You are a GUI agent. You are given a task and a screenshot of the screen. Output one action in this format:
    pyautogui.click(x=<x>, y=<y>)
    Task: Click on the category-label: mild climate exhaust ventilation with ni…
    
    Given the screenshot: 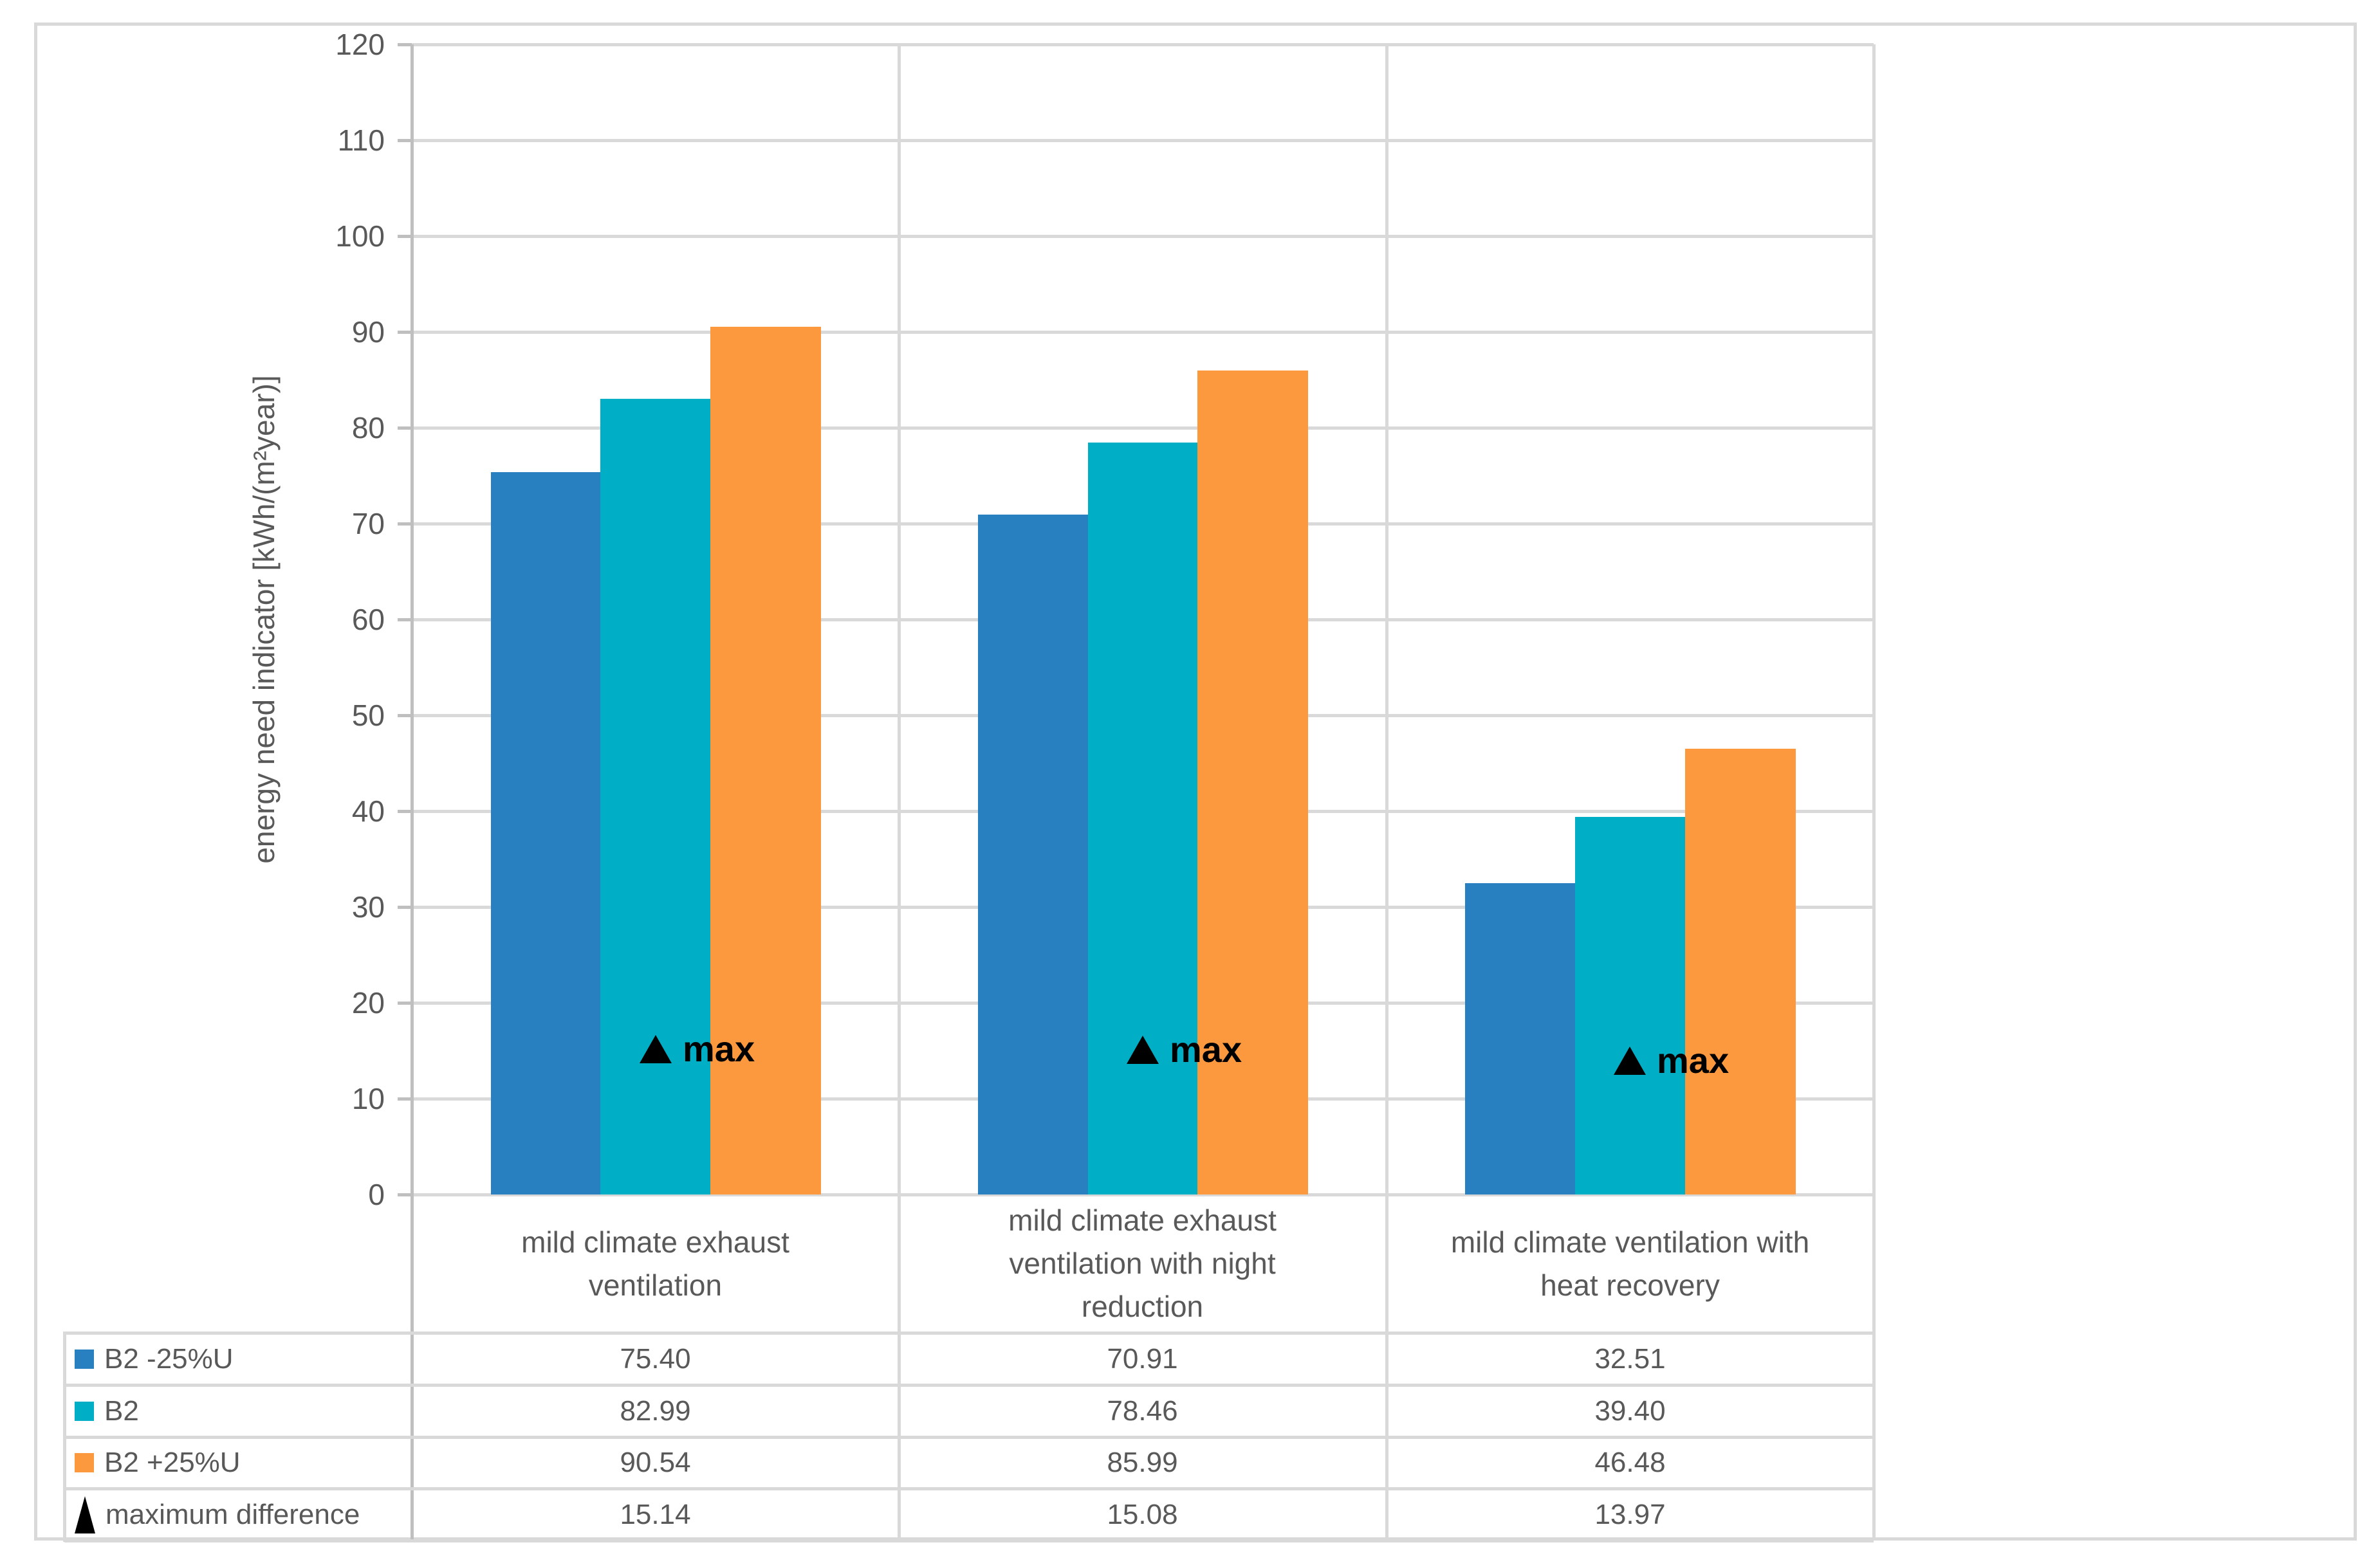 What is the action you would take?
    pyautogui.click(x=1142, y=1263)
    